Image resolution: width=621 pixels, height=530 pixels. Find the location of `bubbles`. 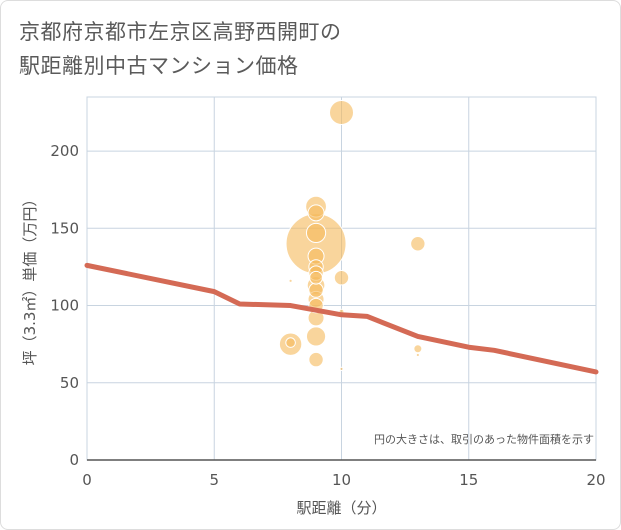

bubbles is located at coordinates (352, 235).